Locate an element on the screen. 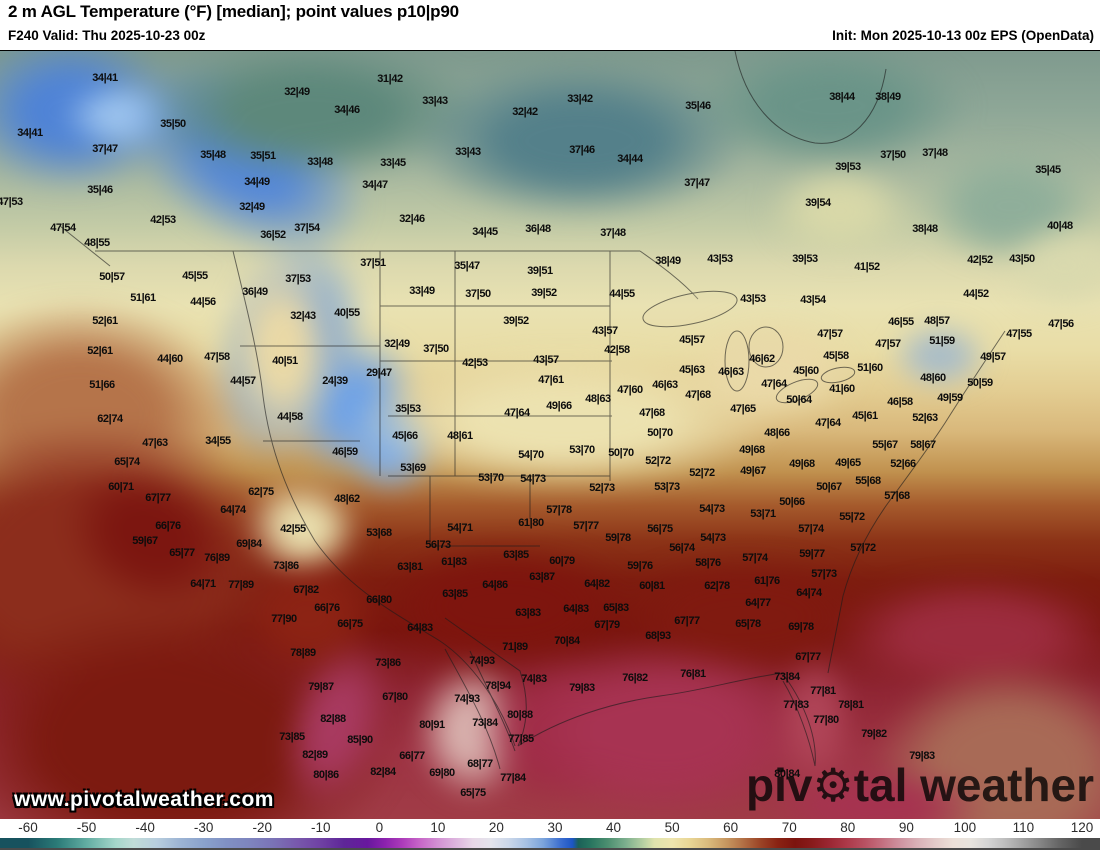  colorbar-tick: -20 is located at coordinates (262, 827).